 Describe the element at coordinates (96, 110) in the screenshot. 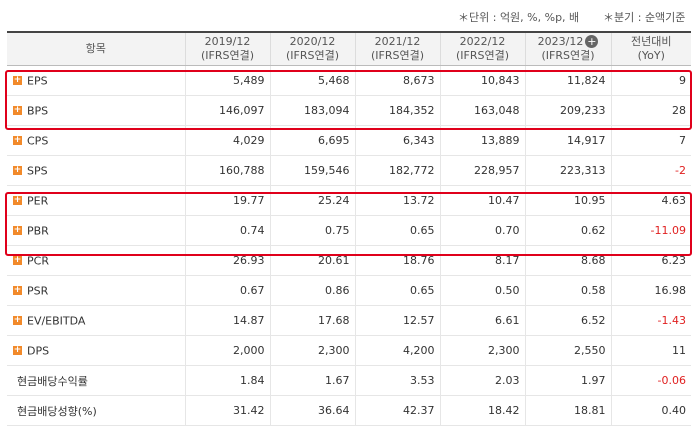

I see `row-label-cell: + BPS` at that location.